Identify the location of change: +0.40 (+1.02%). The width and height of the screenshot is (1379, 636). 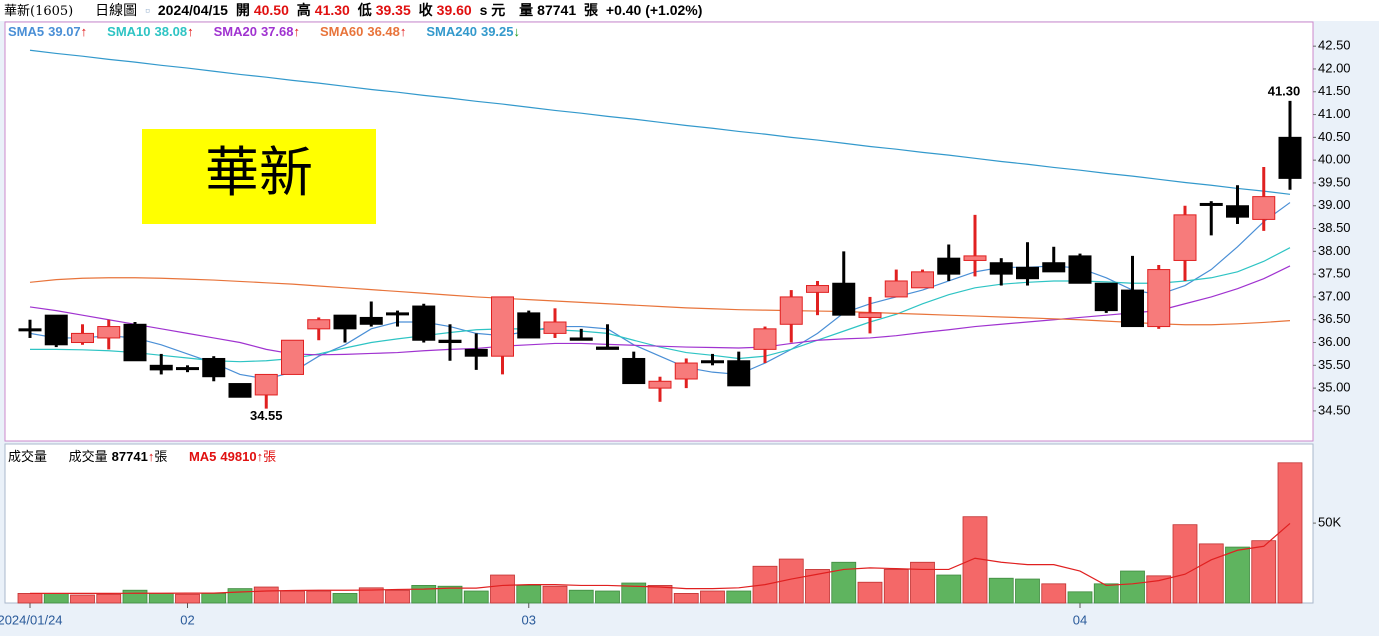
(654, 10).